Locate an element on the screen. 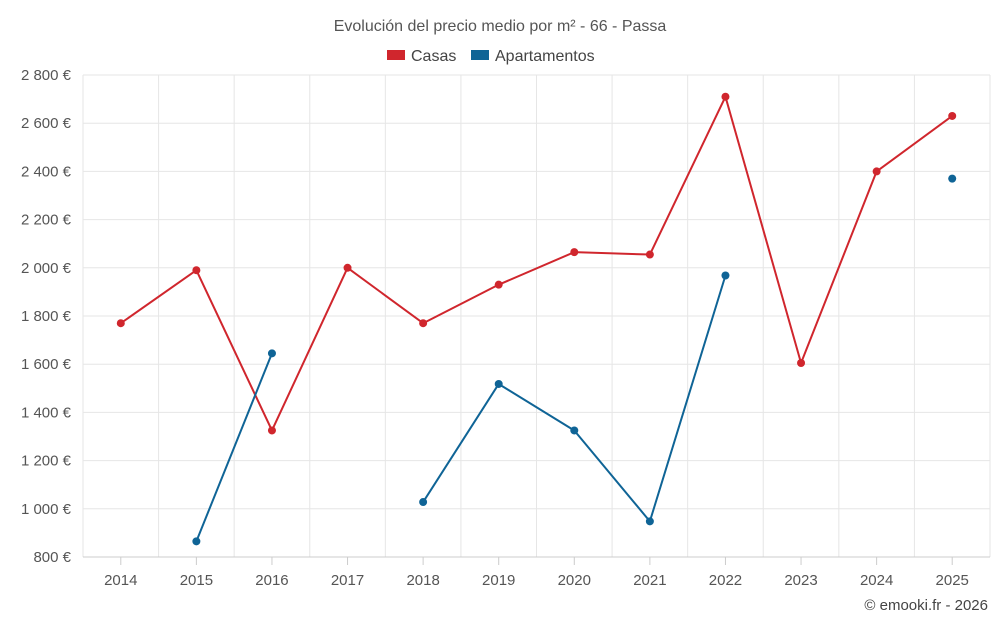 Image resolution: width=1000 pixels, height=625 pixels. legend-swatch-casas is located at coordinates (396, 55).